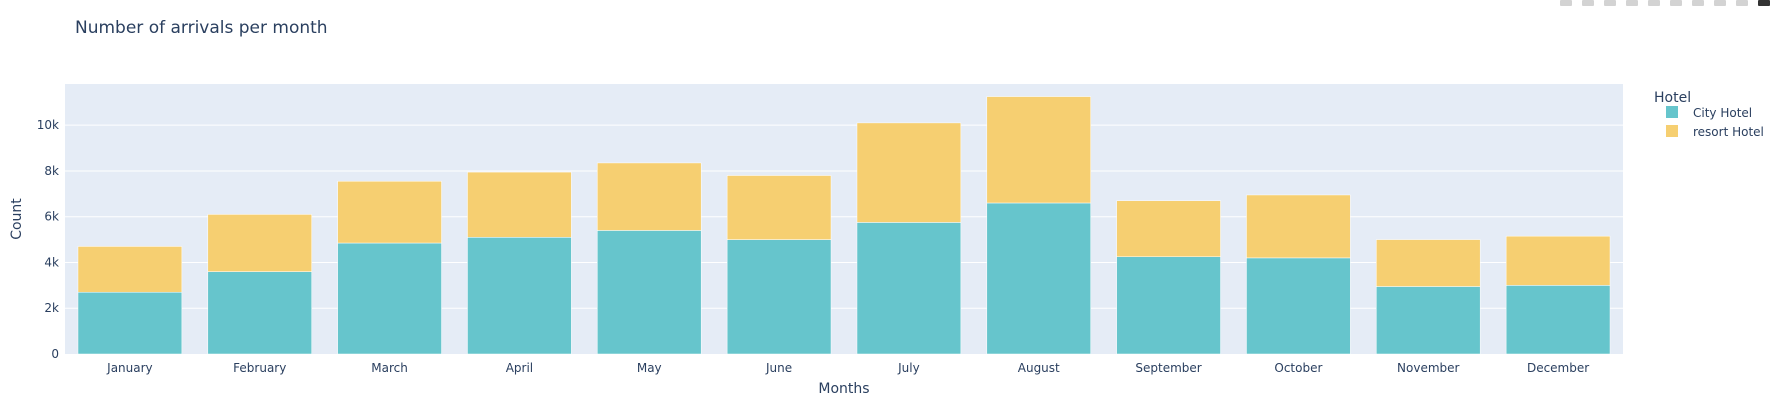 The image size is (1774, 413). What do you see at coordinates (1298, 306) in the screenshot?
I see `bar-city-hotel-october` at bounding box center [1298, 306].